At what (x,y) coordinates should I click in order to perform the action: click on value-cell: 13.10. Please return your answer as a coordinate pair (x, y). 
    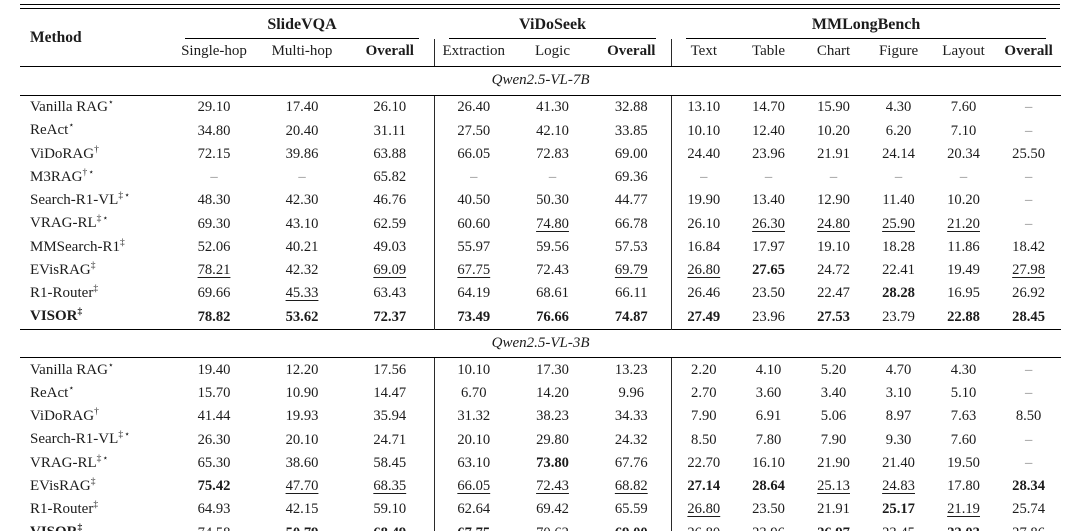
    Looking at the image, I should click on (703, 107).